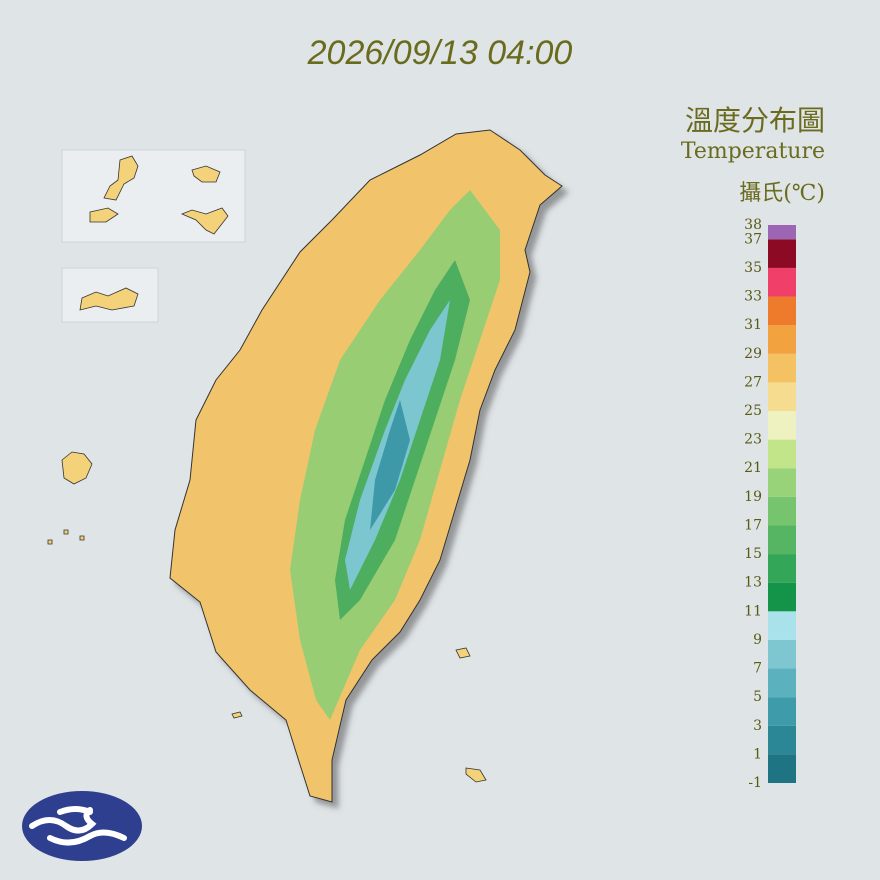  I want to click on legend-tick-label: 37, so click(753, 239).